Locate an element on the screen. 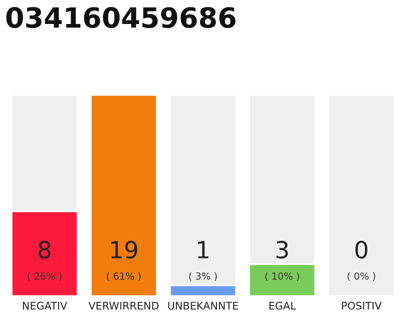 This screenshot has height=320, width=410. x-tick-label: POSITIV is located at coordinates (362, 306).